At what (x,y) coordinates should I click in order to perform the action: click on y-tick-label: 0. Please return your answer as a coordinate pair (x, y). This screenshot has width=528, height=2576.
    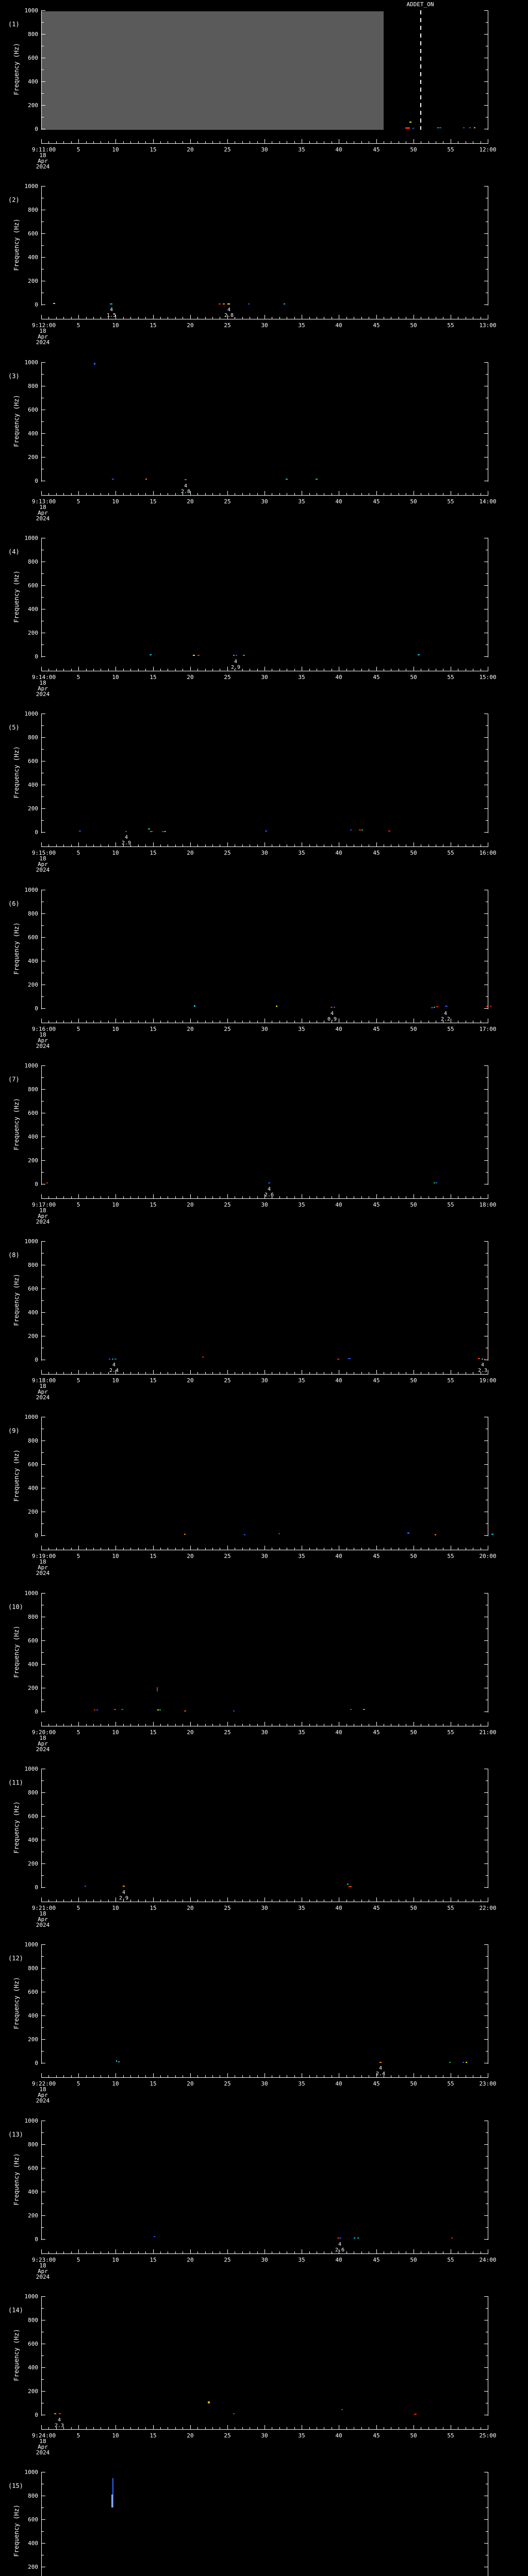
    Looking at the image, I should click on (37, 2414).